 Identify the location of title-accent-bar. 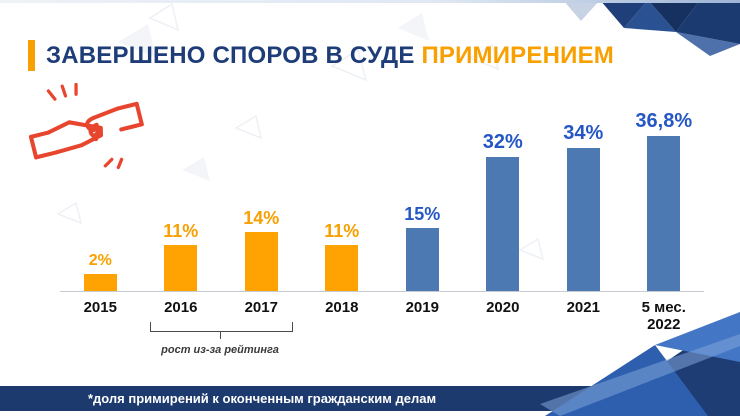
(31, 55).